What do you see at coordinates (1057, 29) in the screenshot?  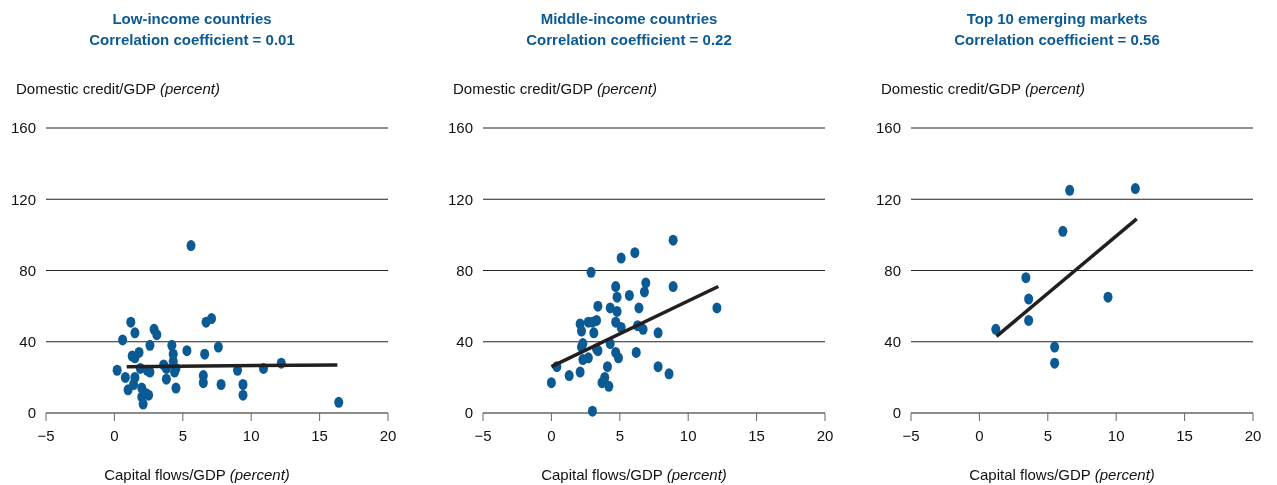 I see `chart-title: Top 10 emerging markets Correlation coefficient = 0.56` at bounding box center [1057, 29].